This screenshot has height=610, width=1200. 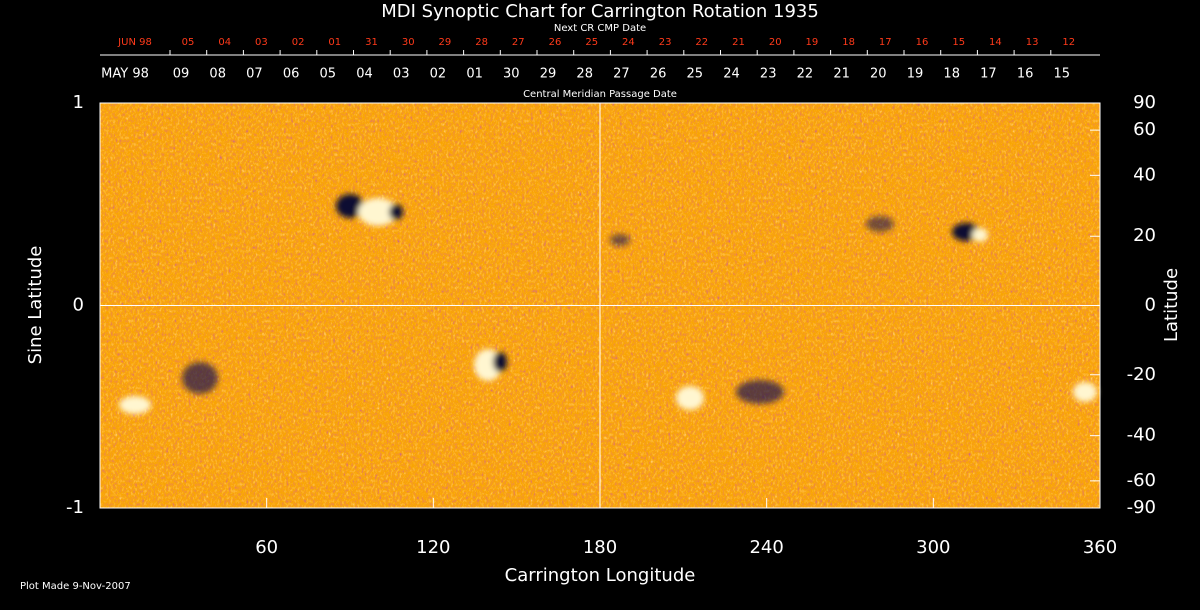 I want to click on top-date-label: 21, so click(x=738, y=42).